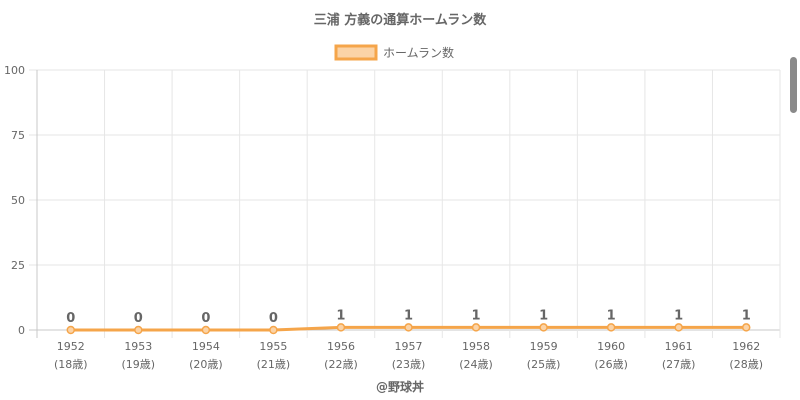 Image resolution: width=800 pixels, height=400 pixels. I want to click on legend-label: ホームラン数, so click(418, 52).